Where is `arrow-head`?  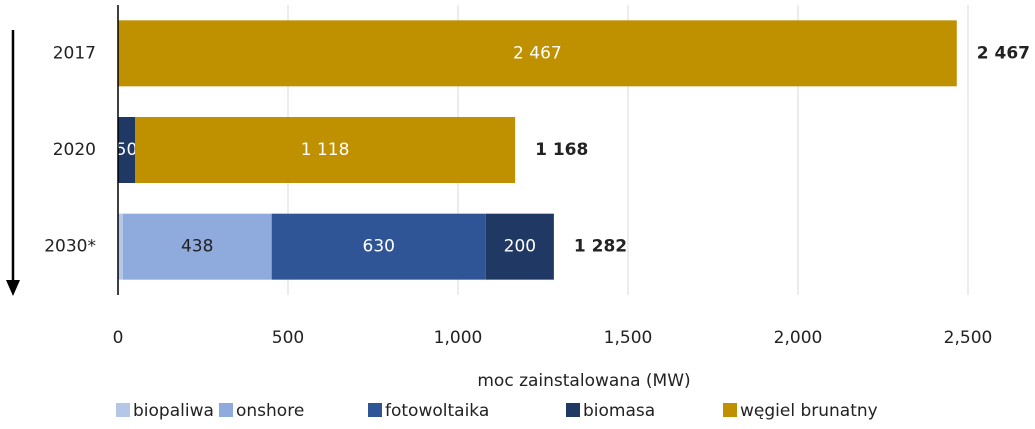
arrow-head is located at coordinates (13, 288).